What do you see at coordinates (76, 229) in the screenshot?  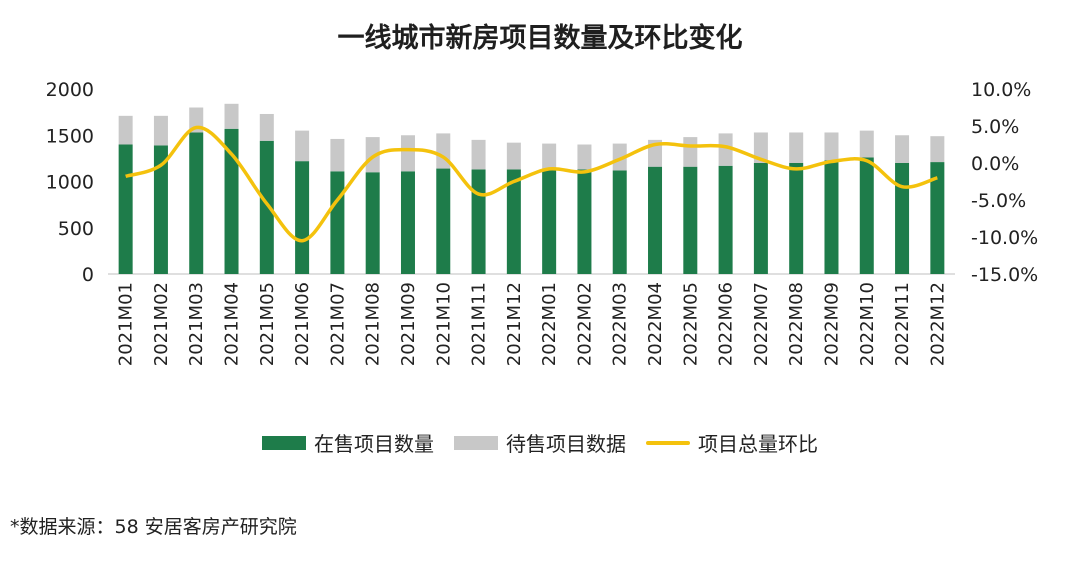 I see `left-tick-label: 500` at bounding box center [76, 229].